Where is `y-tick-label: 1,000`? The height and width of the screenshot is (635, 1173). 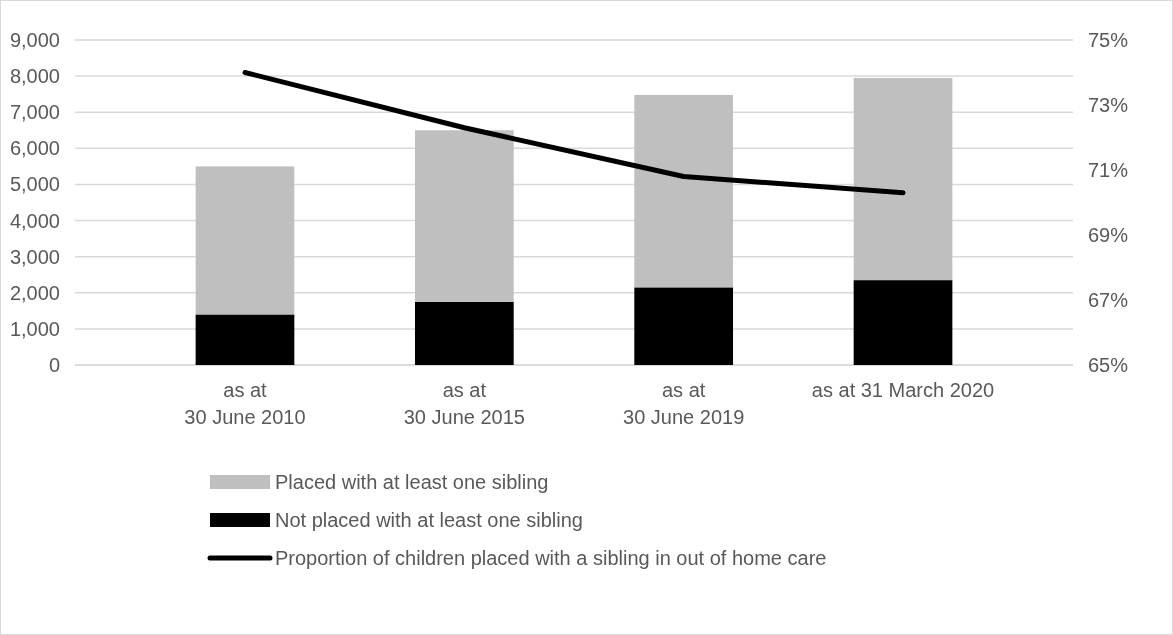
y-tick-label: 1,000 is located at coordinates (34, 328).